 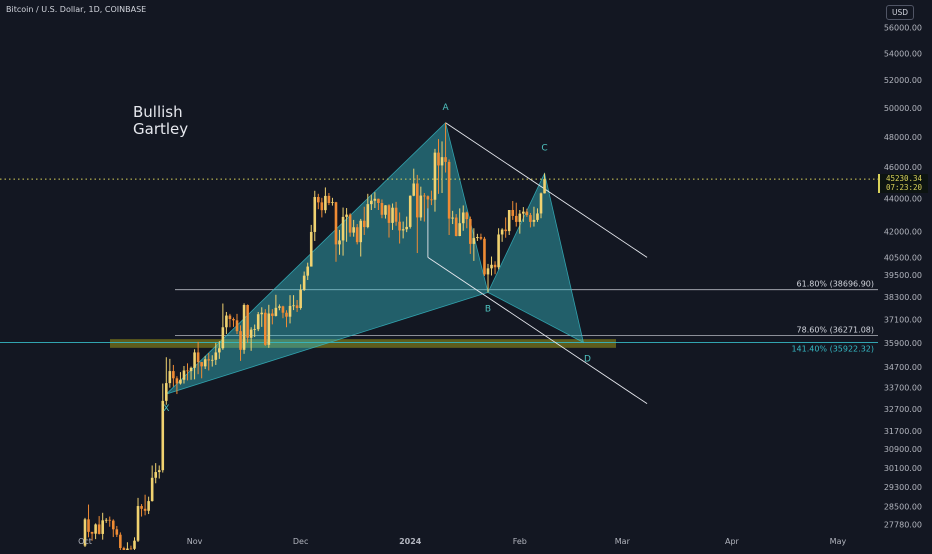 I want to click on pattern-triangle-bcd, so click(x=536, y=258).